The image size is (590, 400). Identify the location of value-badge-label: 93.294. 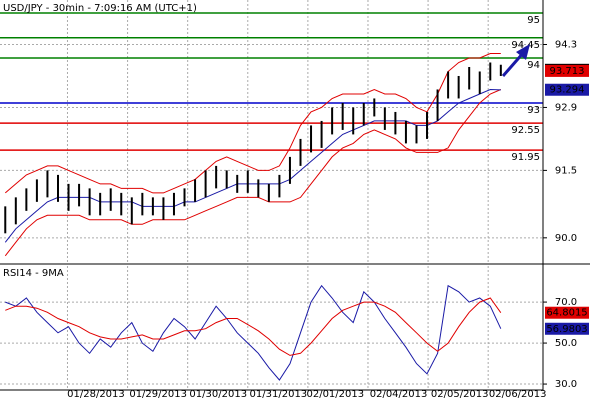
(567, 90).